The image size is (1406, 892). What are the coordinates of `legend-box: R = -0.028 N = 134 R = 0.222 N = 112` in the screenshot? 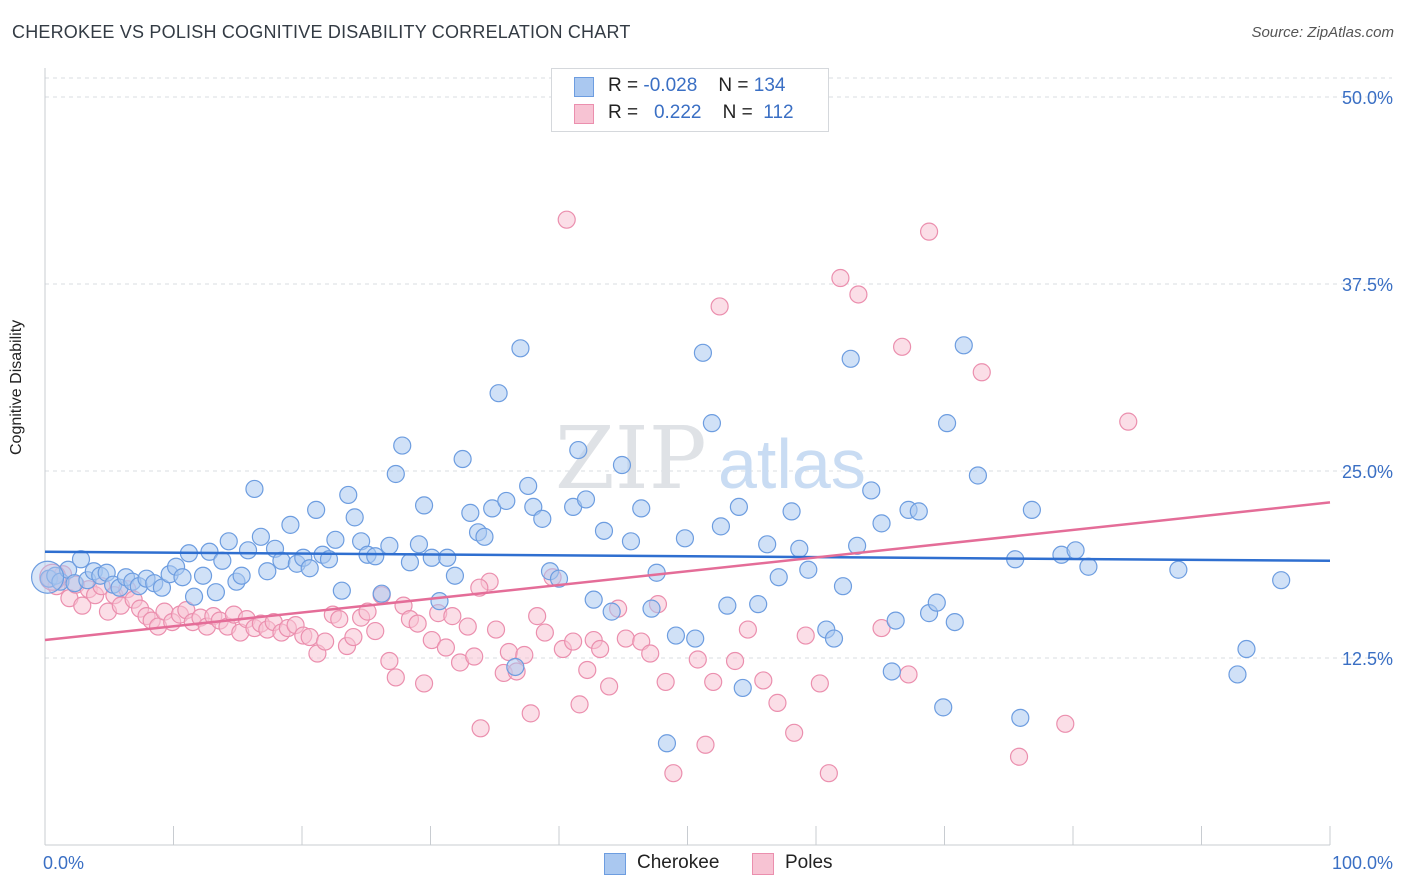 It's located at (690, 100).